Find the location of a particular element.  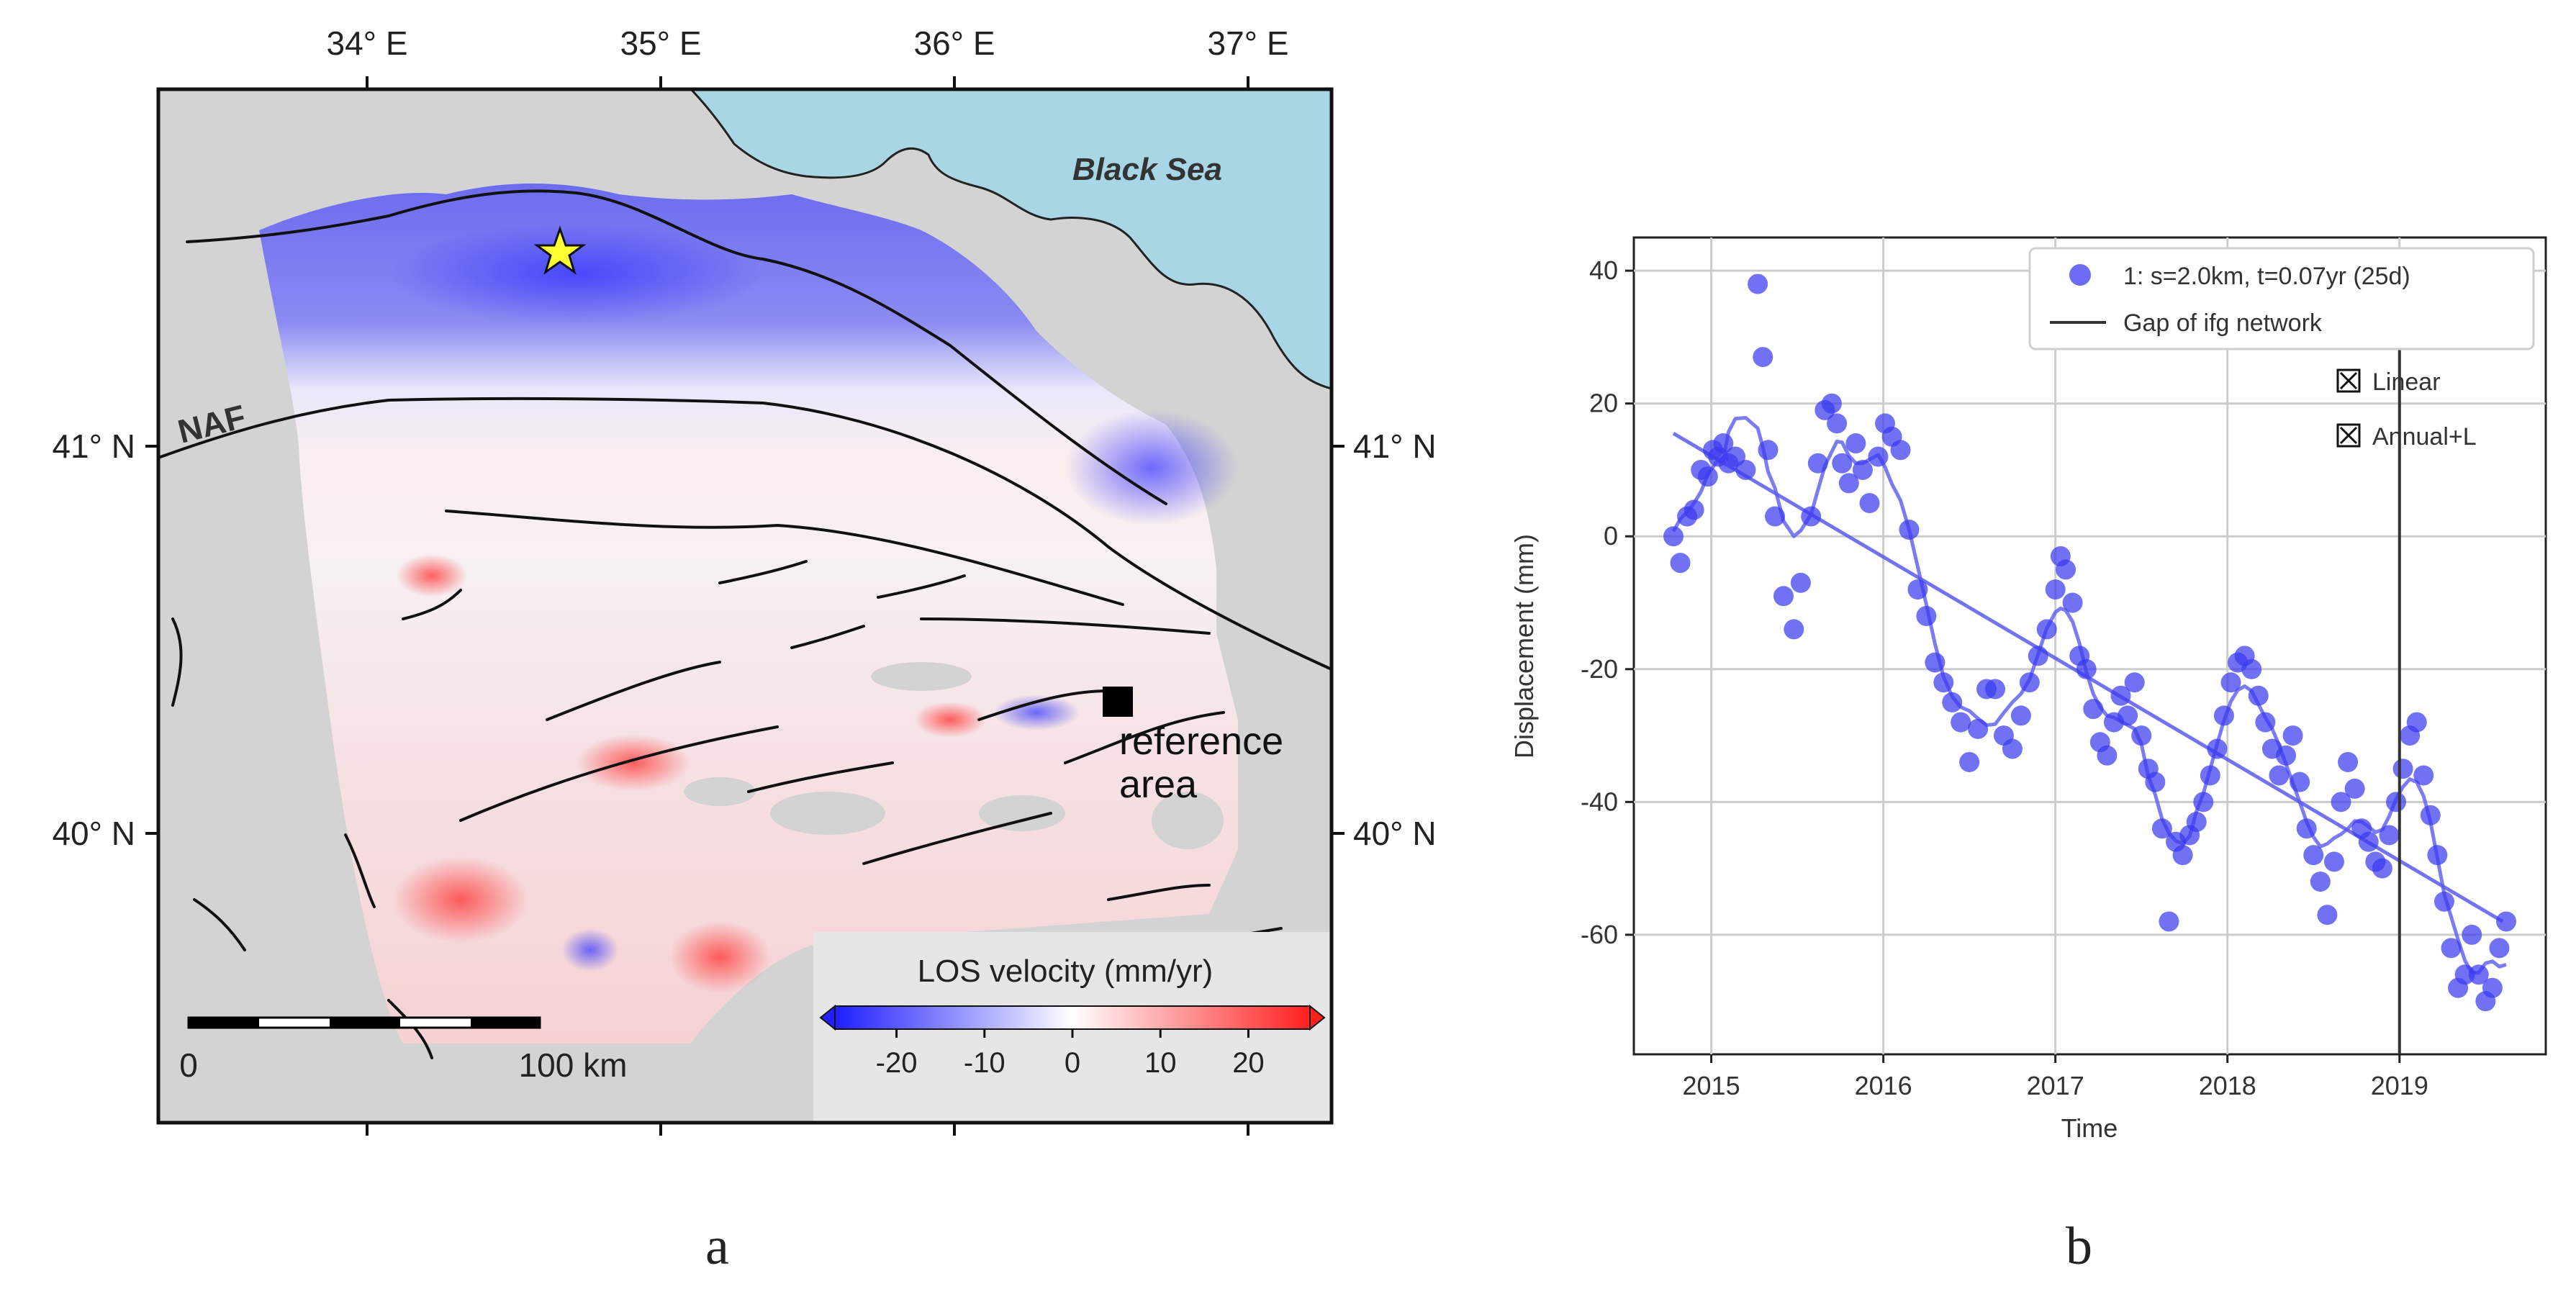

reference-label-area: area is located at coordinates (1158, 784).